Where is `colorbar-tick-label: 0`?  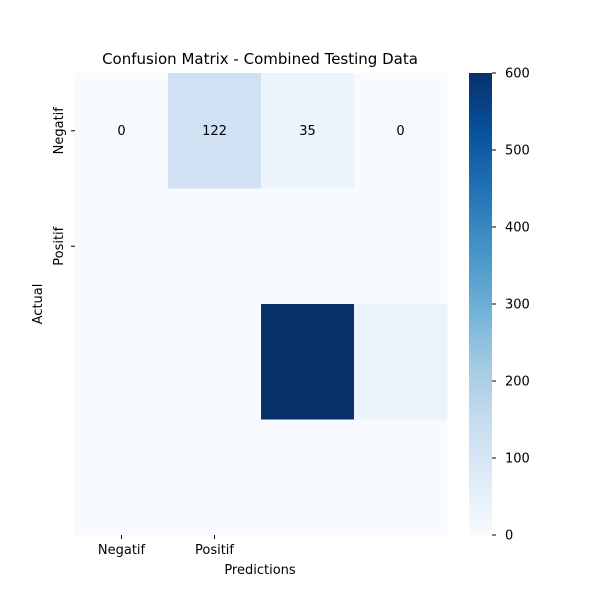 colorbar-tick-label: 0 is located at coordinates (509, 536).